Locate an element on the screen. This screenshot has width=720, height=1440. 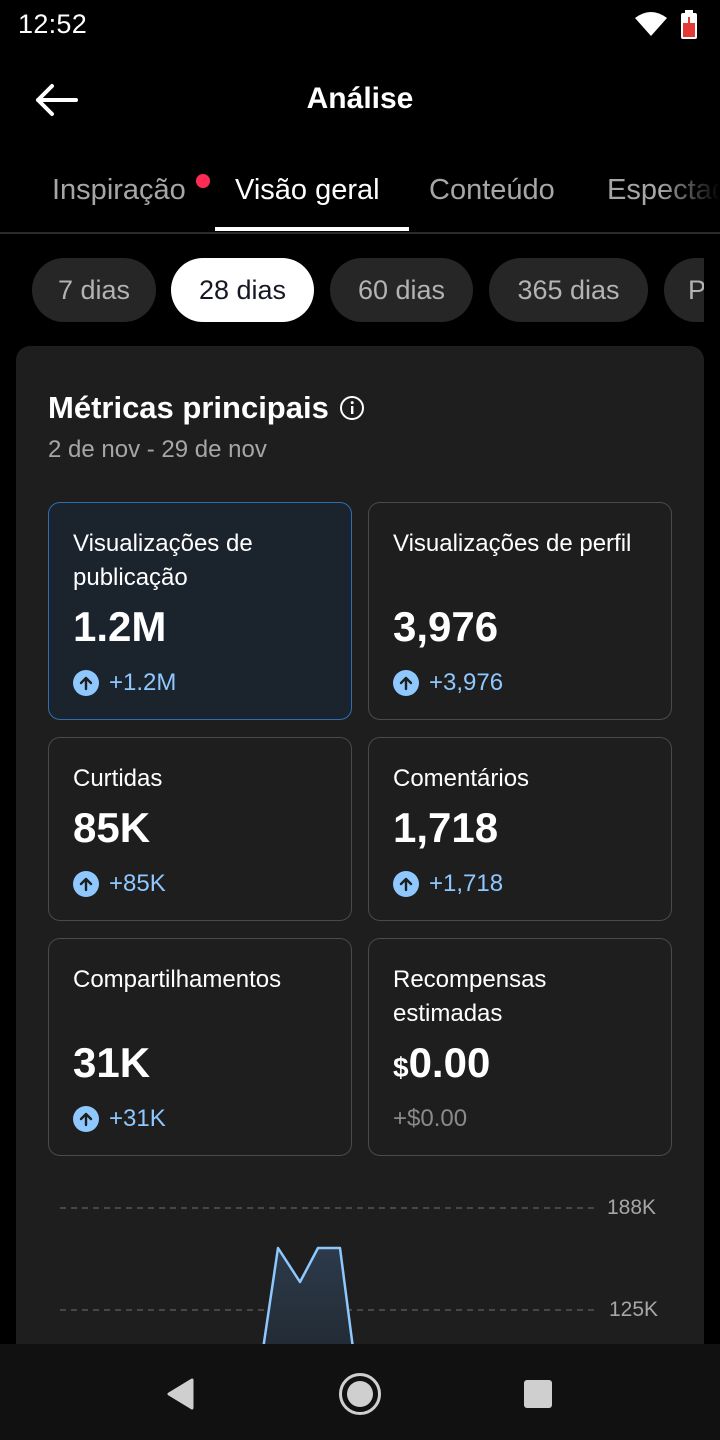
arrow-left-icon is located at coordinates (57, 100).